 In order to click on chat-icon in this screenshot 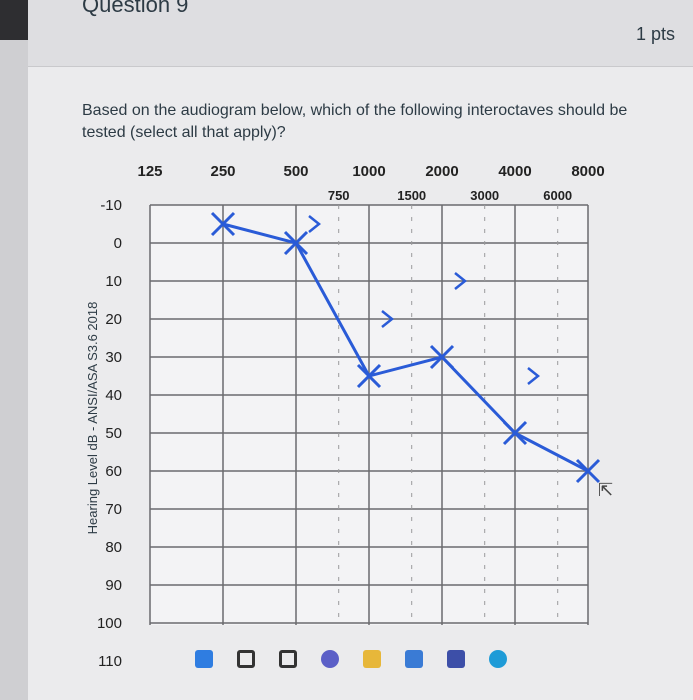, I will do `click(330, 659)`.